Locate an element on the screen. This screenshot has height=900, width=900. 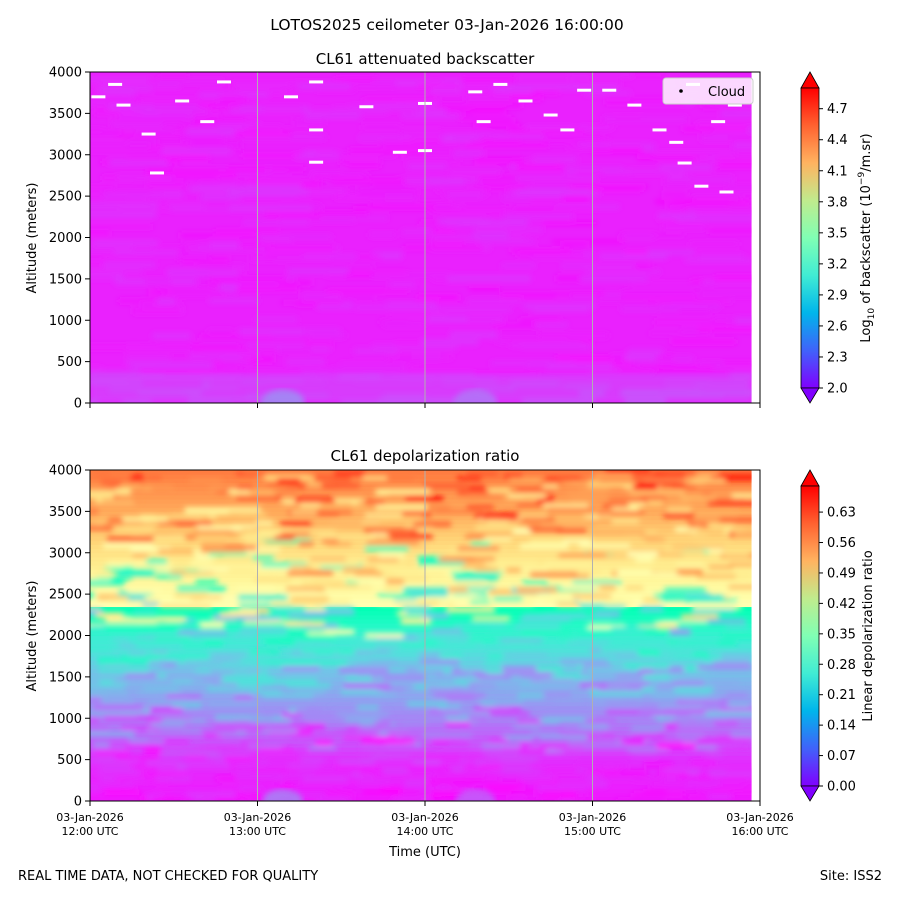
legend-box is located at coordinates (708, 91).